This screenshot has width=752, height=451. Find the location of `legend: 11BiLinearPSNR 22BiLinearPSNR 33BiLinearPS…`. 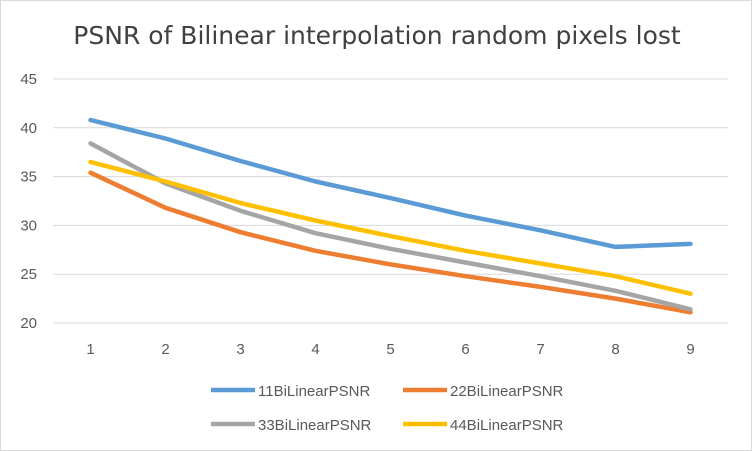

legend: 11BiLinearPSNR 22BiLinearPSNR 33BiLinearPS… is located at coordinates (387, 408).